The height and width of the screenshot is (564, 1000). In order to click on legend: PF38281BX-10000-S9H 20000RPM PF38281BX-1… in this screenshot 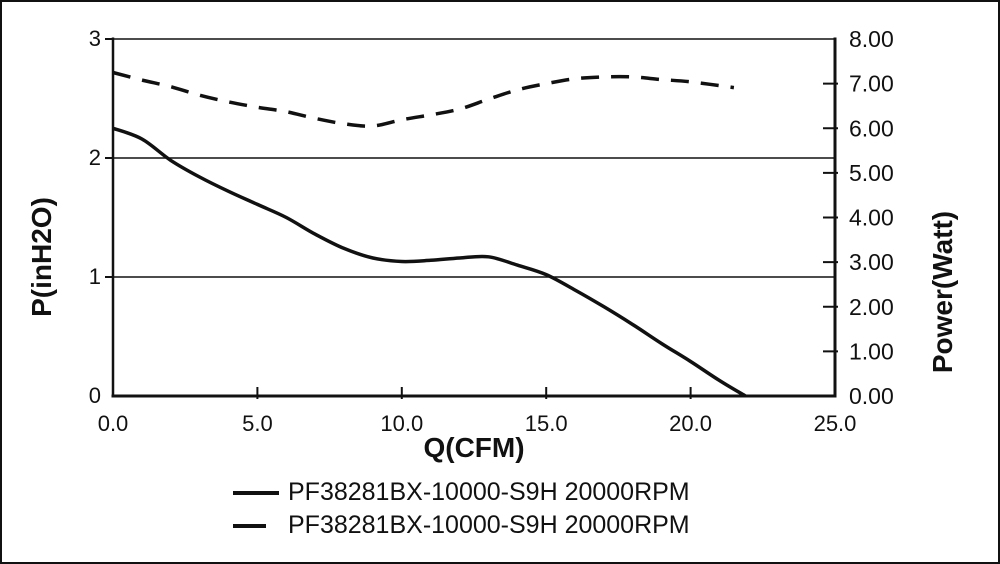, I will do `click(461, 508)`.